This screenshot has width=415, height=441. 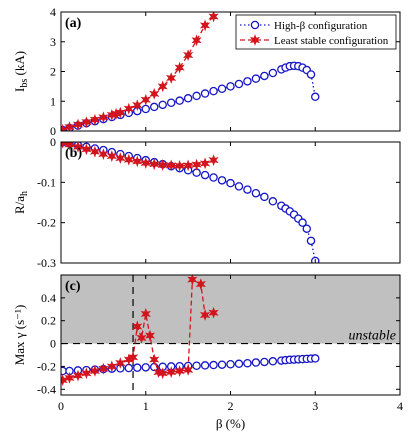 I want to click on y-tick-label: 2, so click(x=53, y=72).